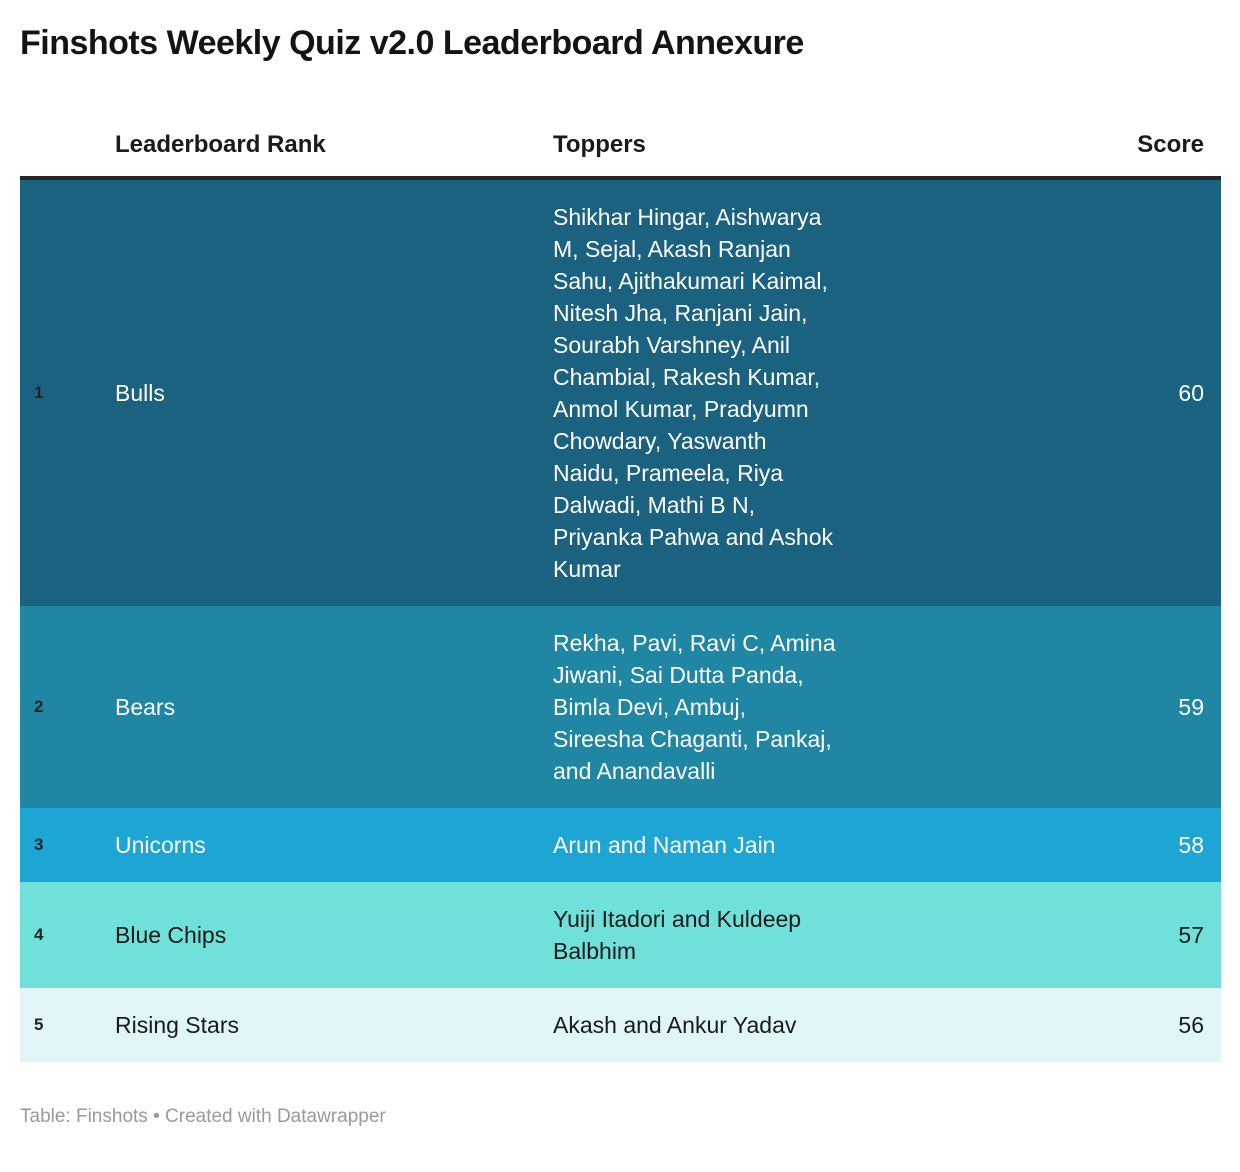 This screenshot has width=1240, height=1172. I want to click on toppers-cell: Arun and Naman Jain, so click(664, 845).